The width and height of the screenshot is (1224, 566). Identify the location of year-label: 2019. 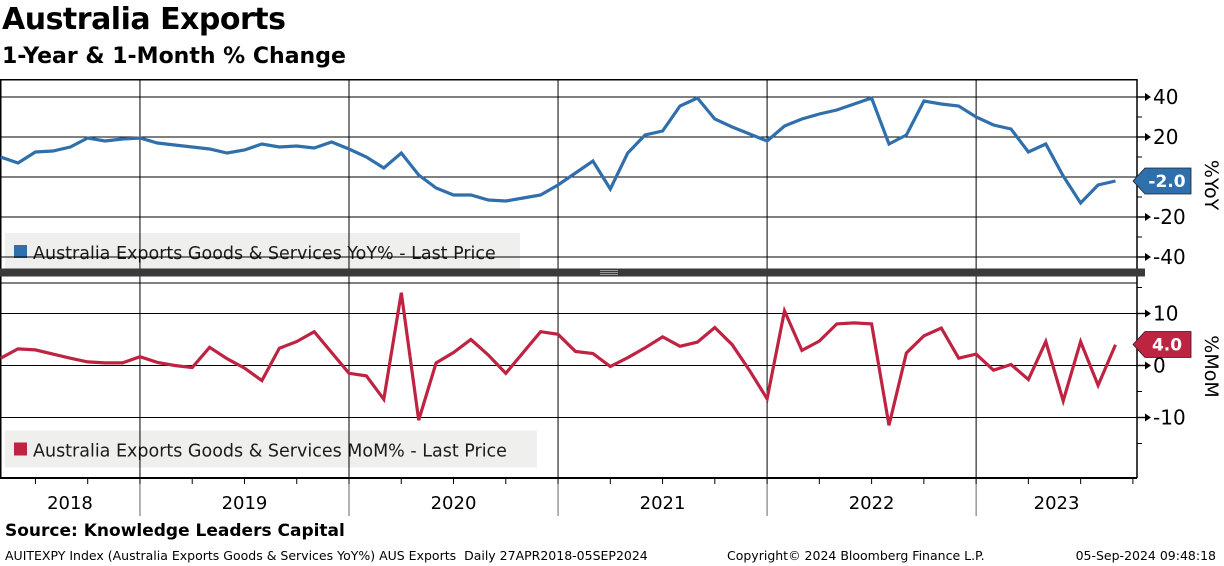
(245, 503).